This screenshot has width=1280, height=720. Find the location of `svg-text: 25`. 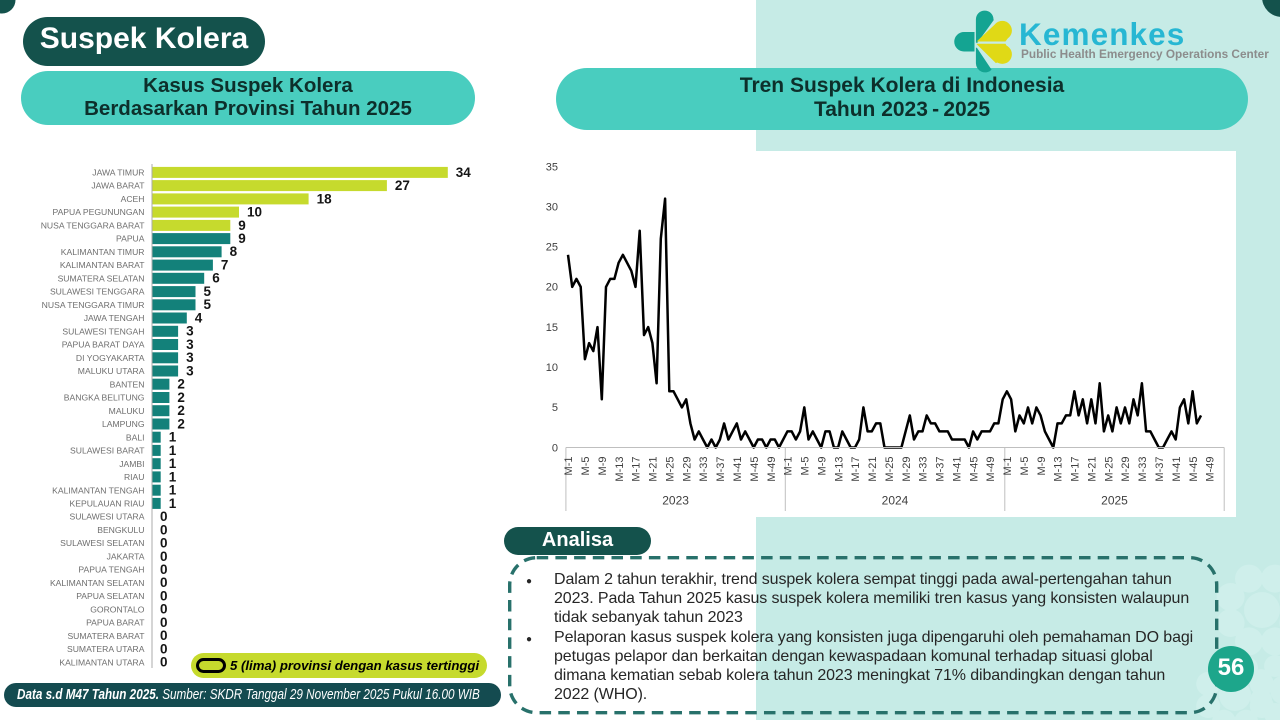

svg-text: 25 is located at coordinates (552, 248).